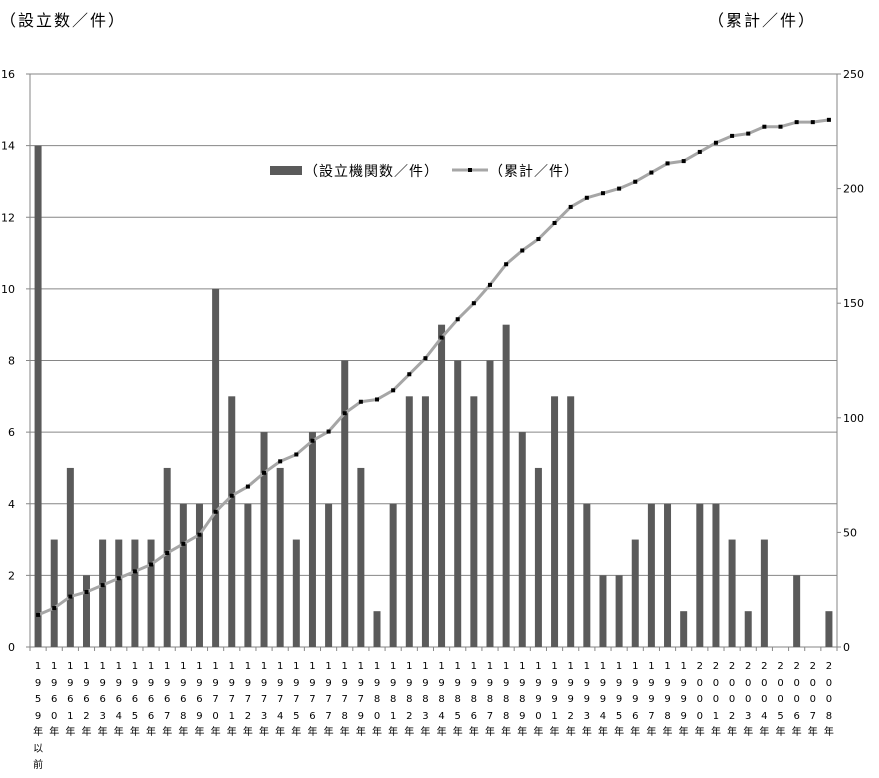 The width and height of the screenshot is (879, 778). I want to click on y-left-tick-label-5: 10, so click(8, 289).